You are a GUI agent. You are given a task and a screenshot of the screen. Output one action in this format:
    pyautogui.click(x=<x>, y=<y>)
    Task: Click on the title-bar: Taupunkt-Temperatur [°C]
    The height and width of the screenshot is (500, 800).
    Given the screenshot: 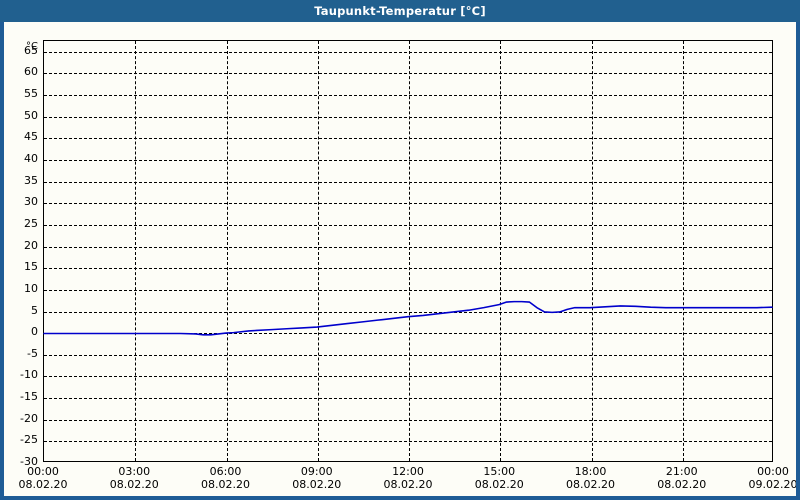 What is the action you would take?
    pyautogui.click(x=400, y=11)
    